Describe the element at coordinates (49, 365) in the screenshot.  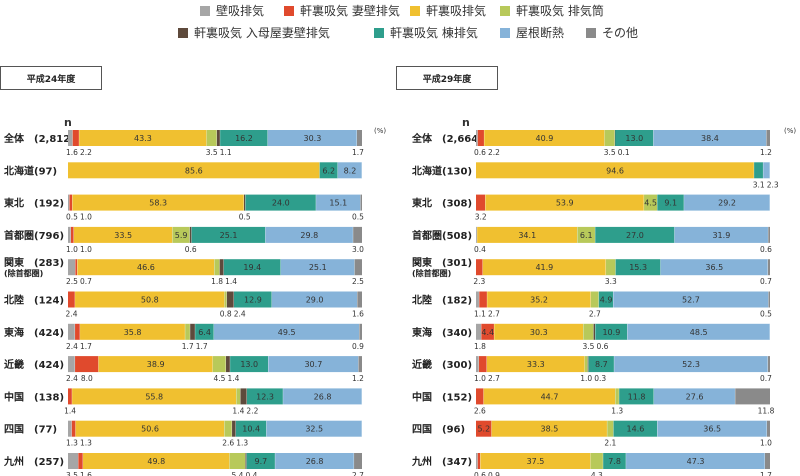
I see `row-n: (424)` at that location.